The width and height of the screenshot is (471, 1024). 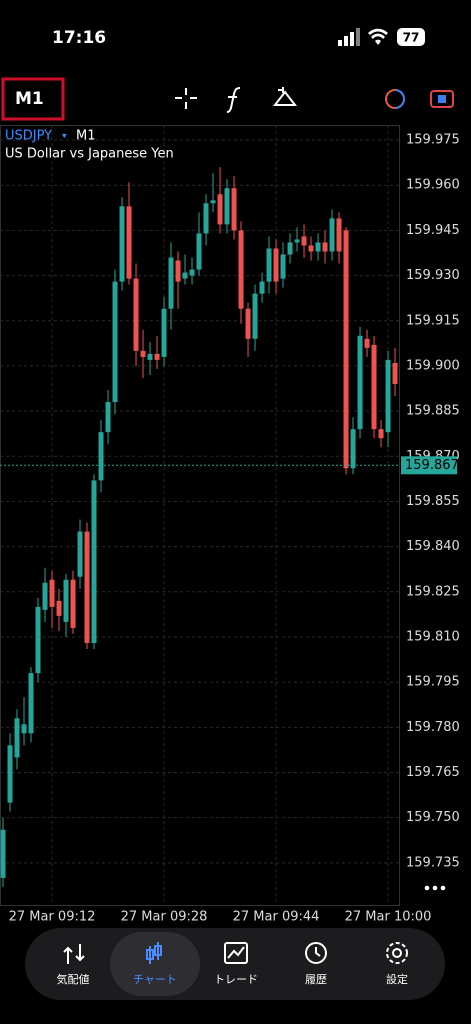 I want to click on y-tick-label: 159.945, so click(x=433, y=230).